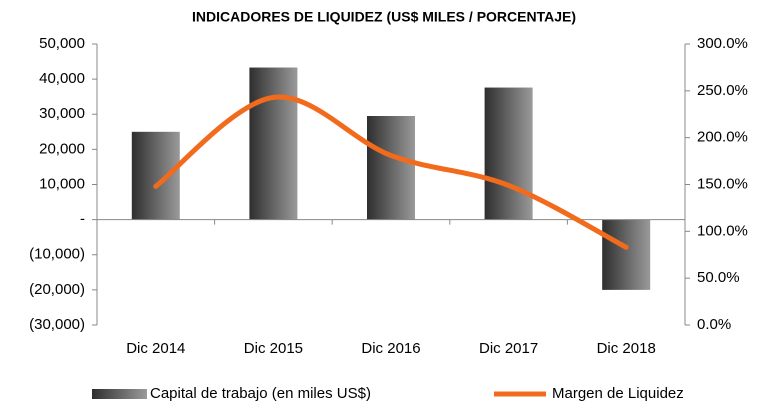 The image size is (769, 407). What do you see at coordinates (62, 148) in the screenshot?
I see `y-tick-label: 20,000` at bounding box center [62, 148].